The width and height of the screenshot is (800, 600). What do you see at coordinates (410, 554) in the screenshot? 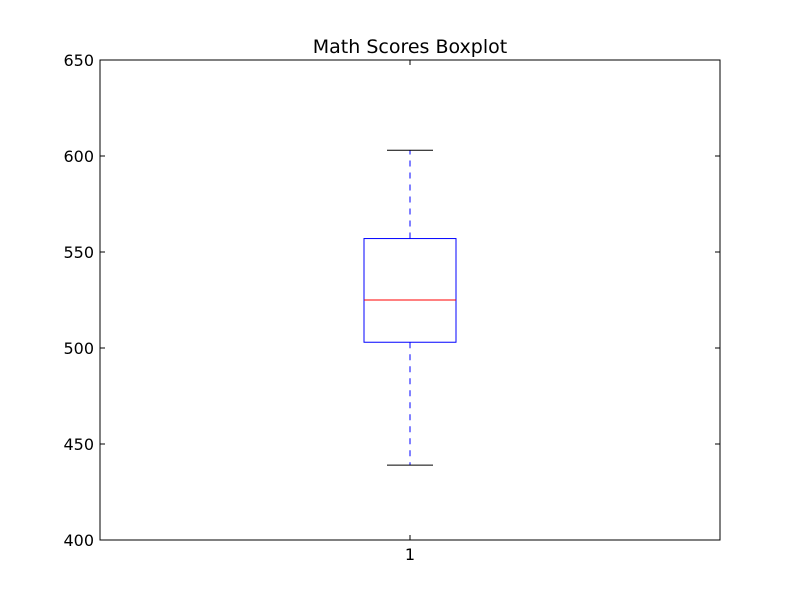
I see `x-tick-label: 1` at bounding box center [410, 554].